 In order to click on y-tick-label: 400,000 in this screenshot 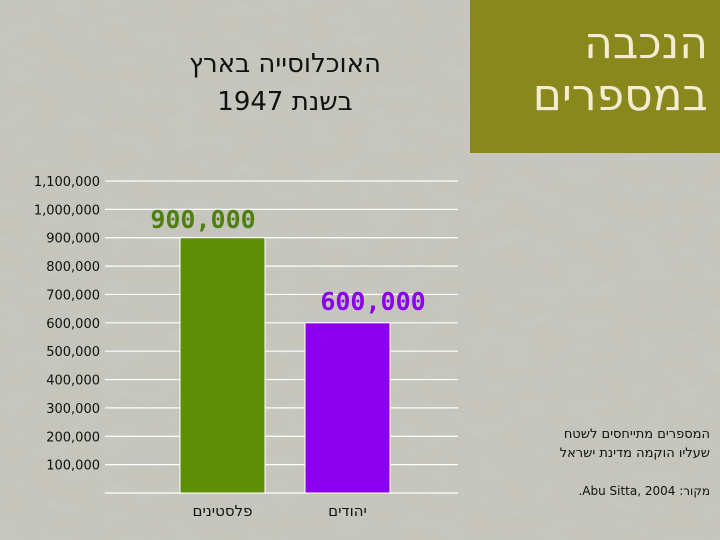, I will do `click(73, 381)`.